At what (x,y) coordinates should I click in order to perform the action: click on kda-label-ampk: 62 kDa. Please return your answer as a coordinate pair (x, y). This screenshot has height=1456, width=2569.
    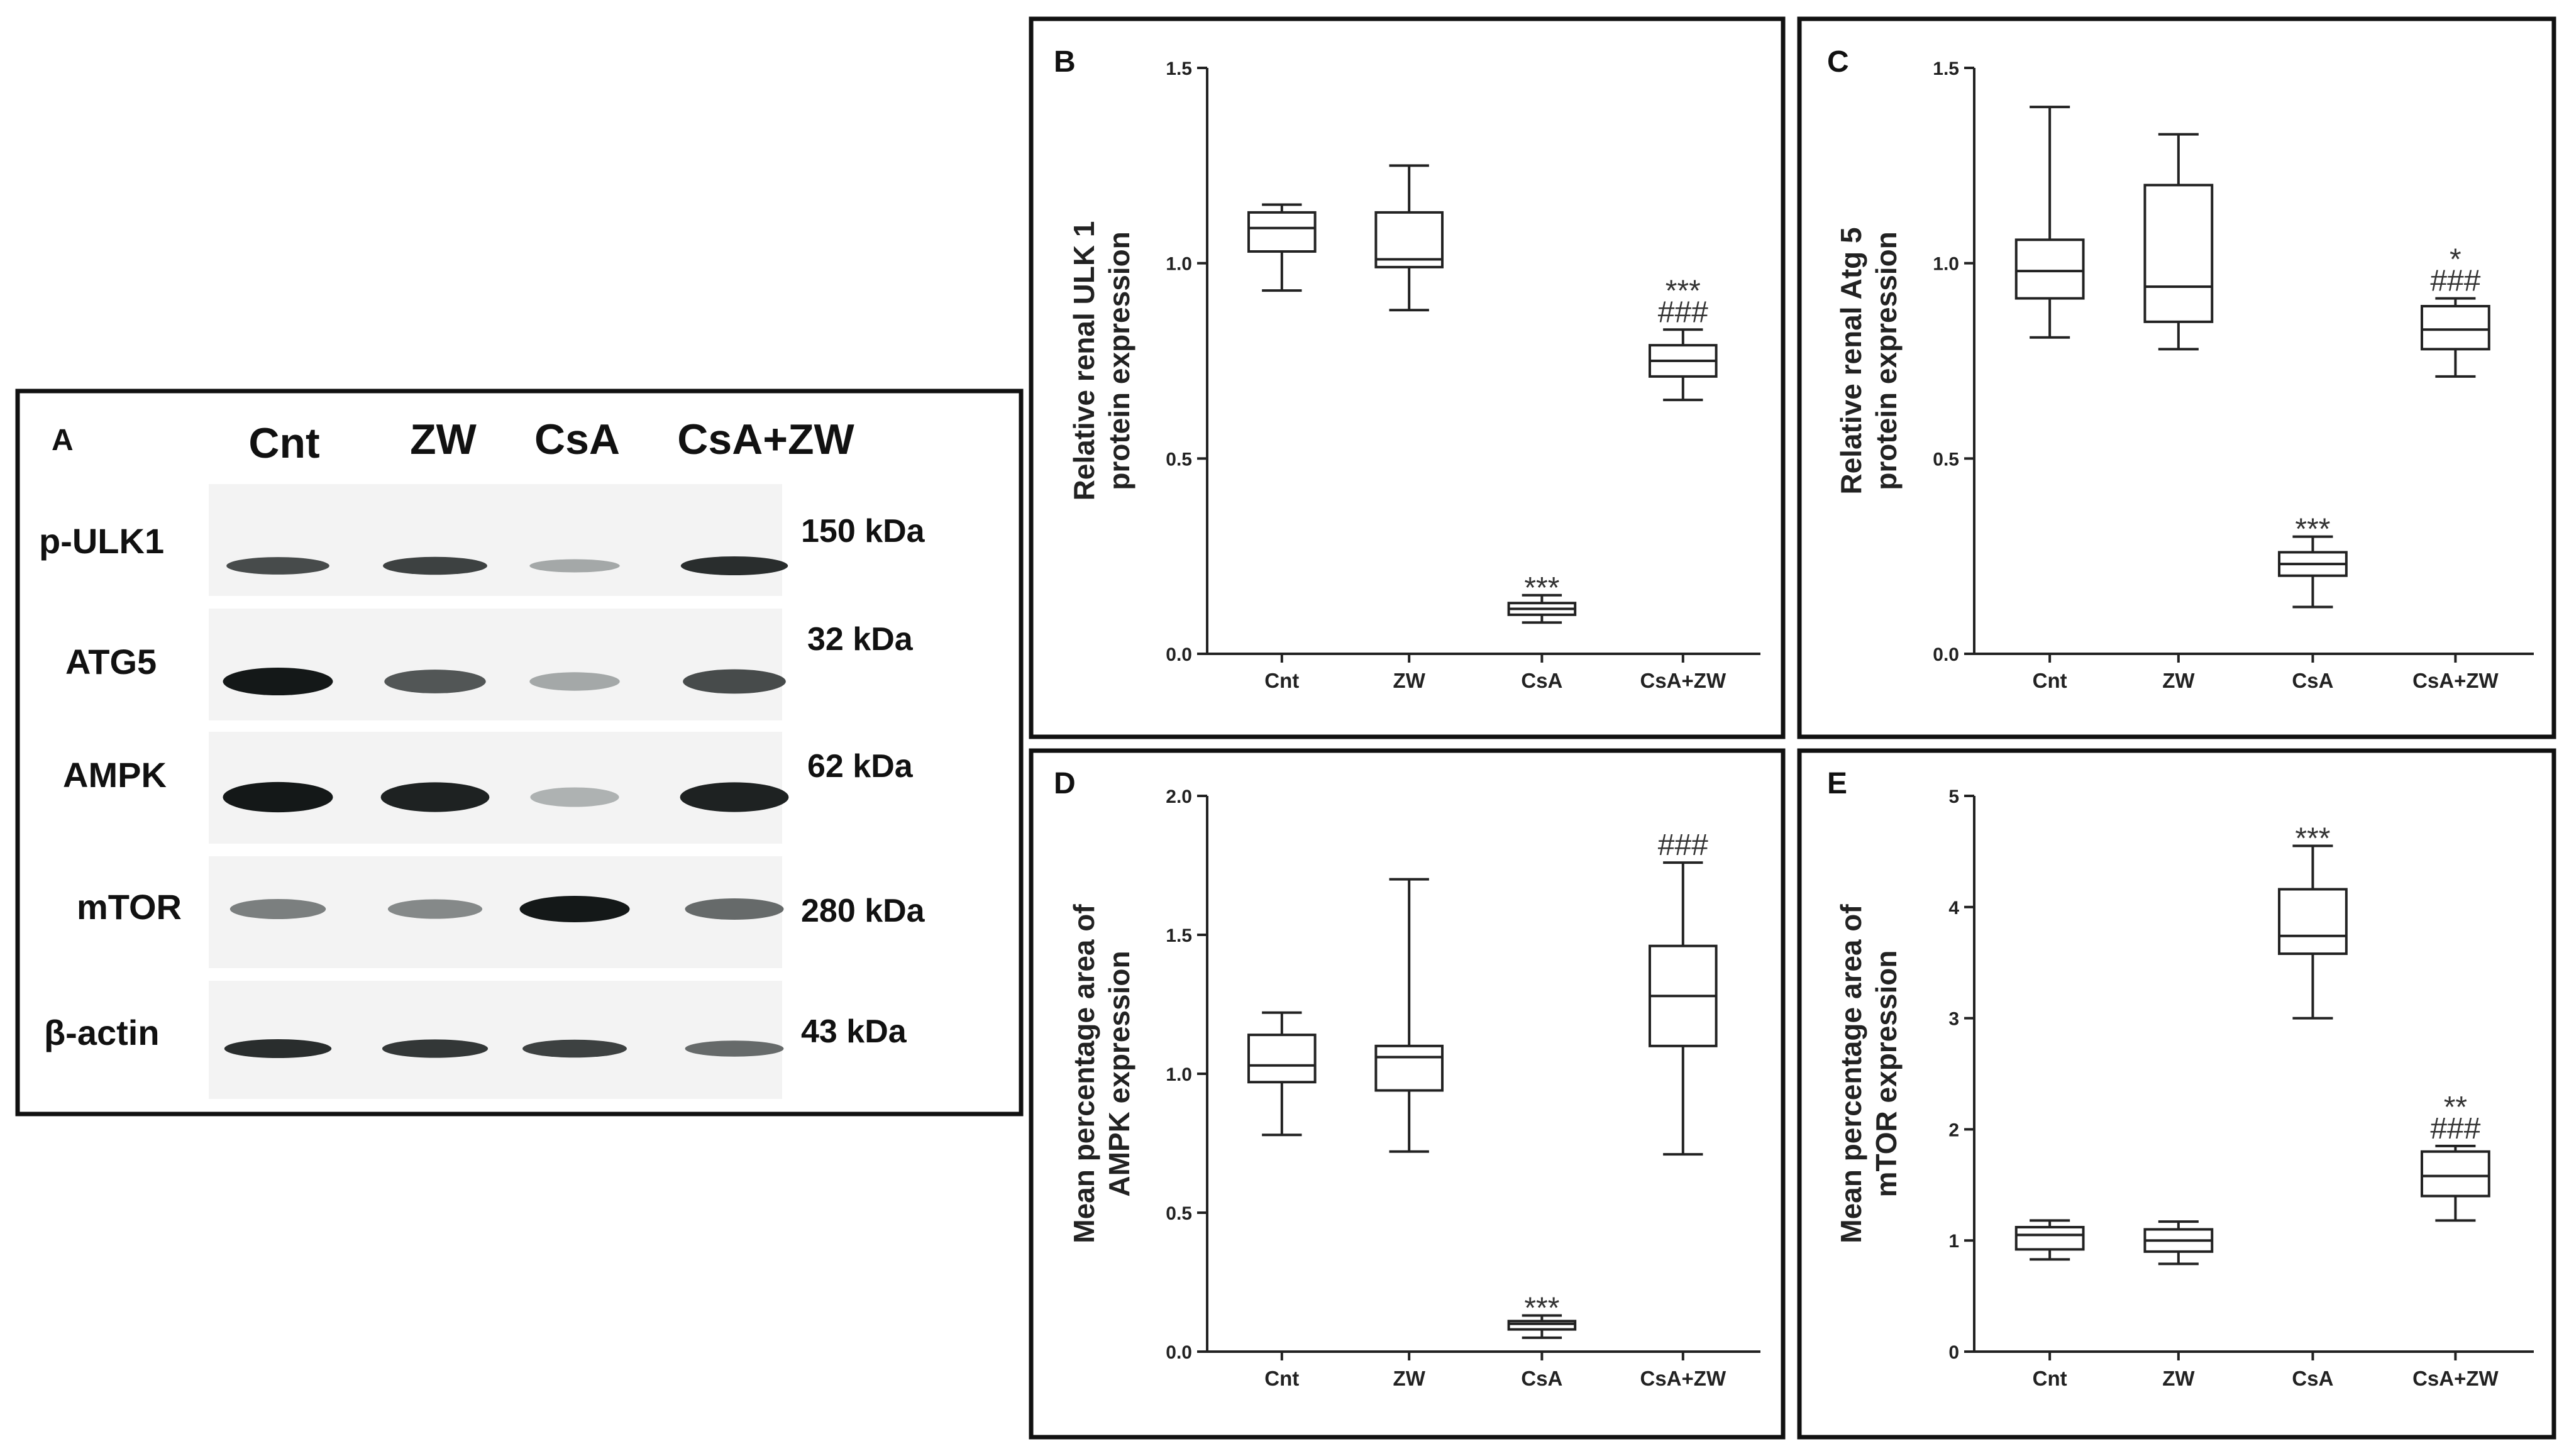
    Looking at the image, I should click on (860, 766).